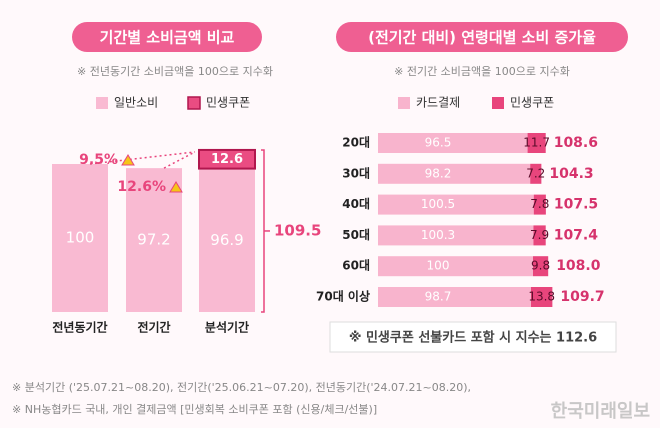 The height and width of the screenshot is (428, 660). Describe the element at coordinates (141, 187) in the screenshot. I see `change-label: 12.6%` at that location.